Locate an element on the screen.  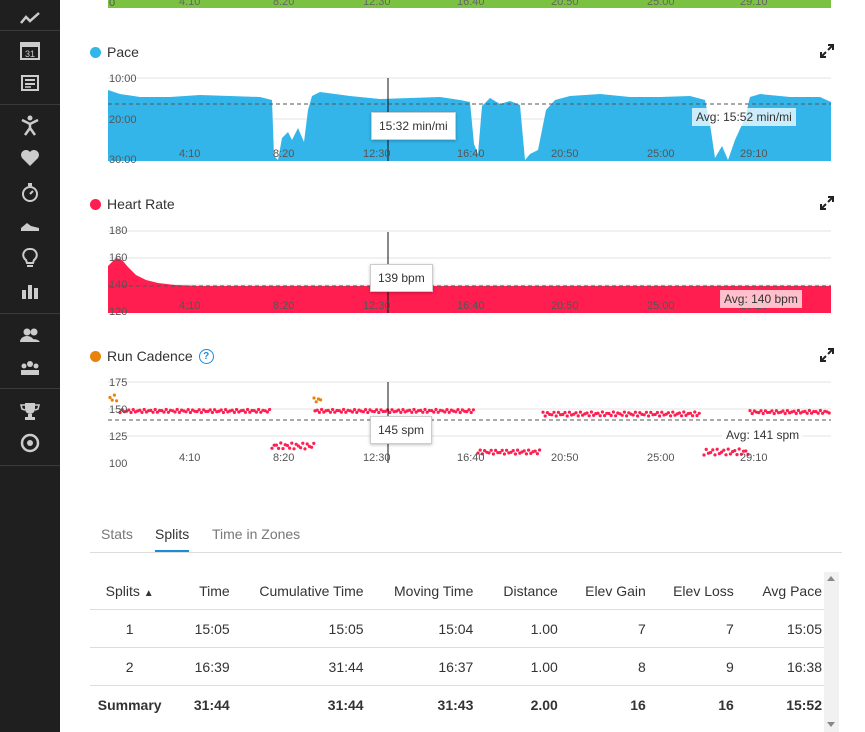
x-tick: 12:30 is located at coordinates (377, 458).